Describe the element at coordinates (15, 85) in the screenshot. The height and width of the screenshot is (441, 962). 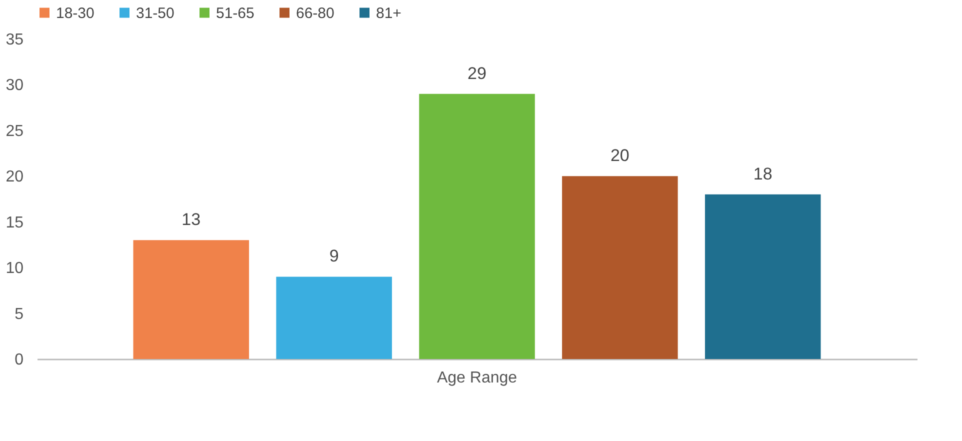
I see `y-tick-label: 30` at that location.